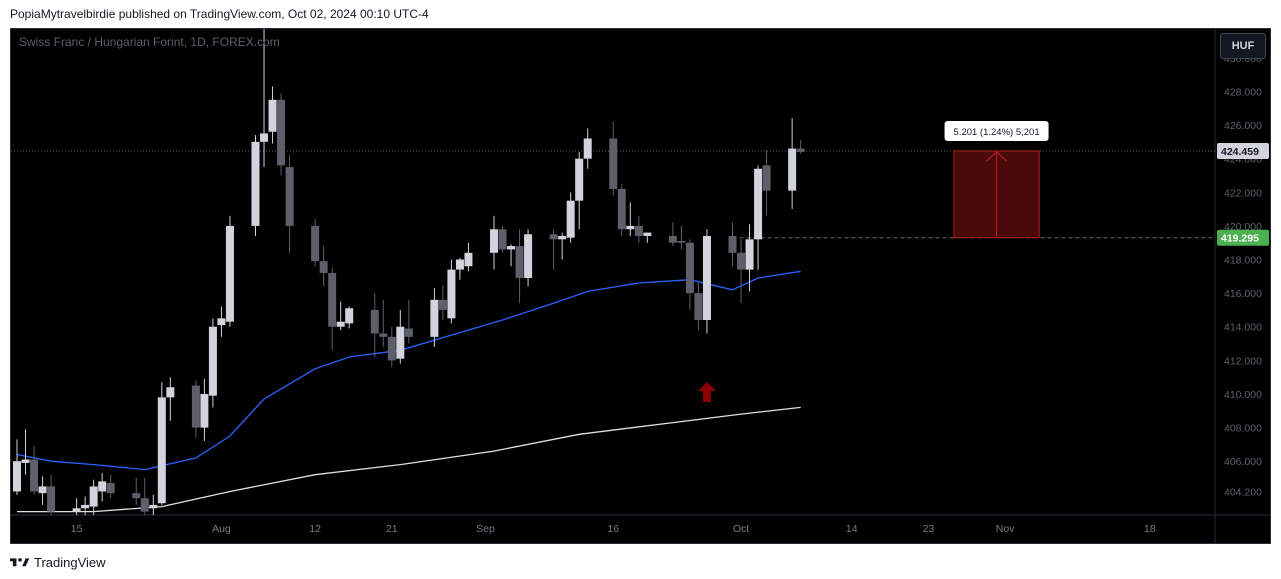 The width and height of the screenshot is (1281, 579). I want to click on footer-brand: TradingView, so click(70, 562).